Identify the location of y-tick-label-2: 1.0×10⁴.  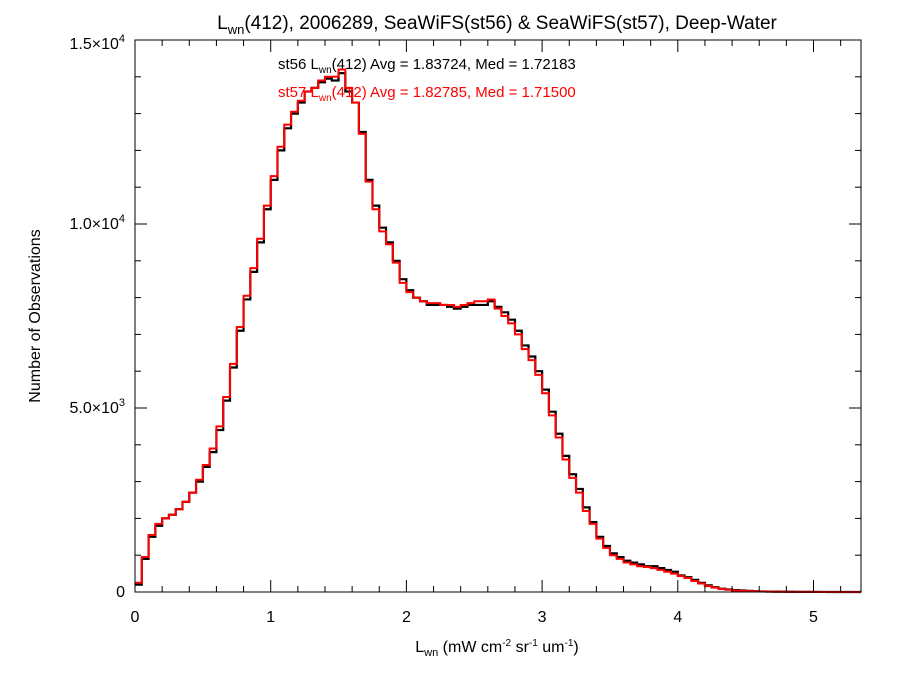
(97, 223).